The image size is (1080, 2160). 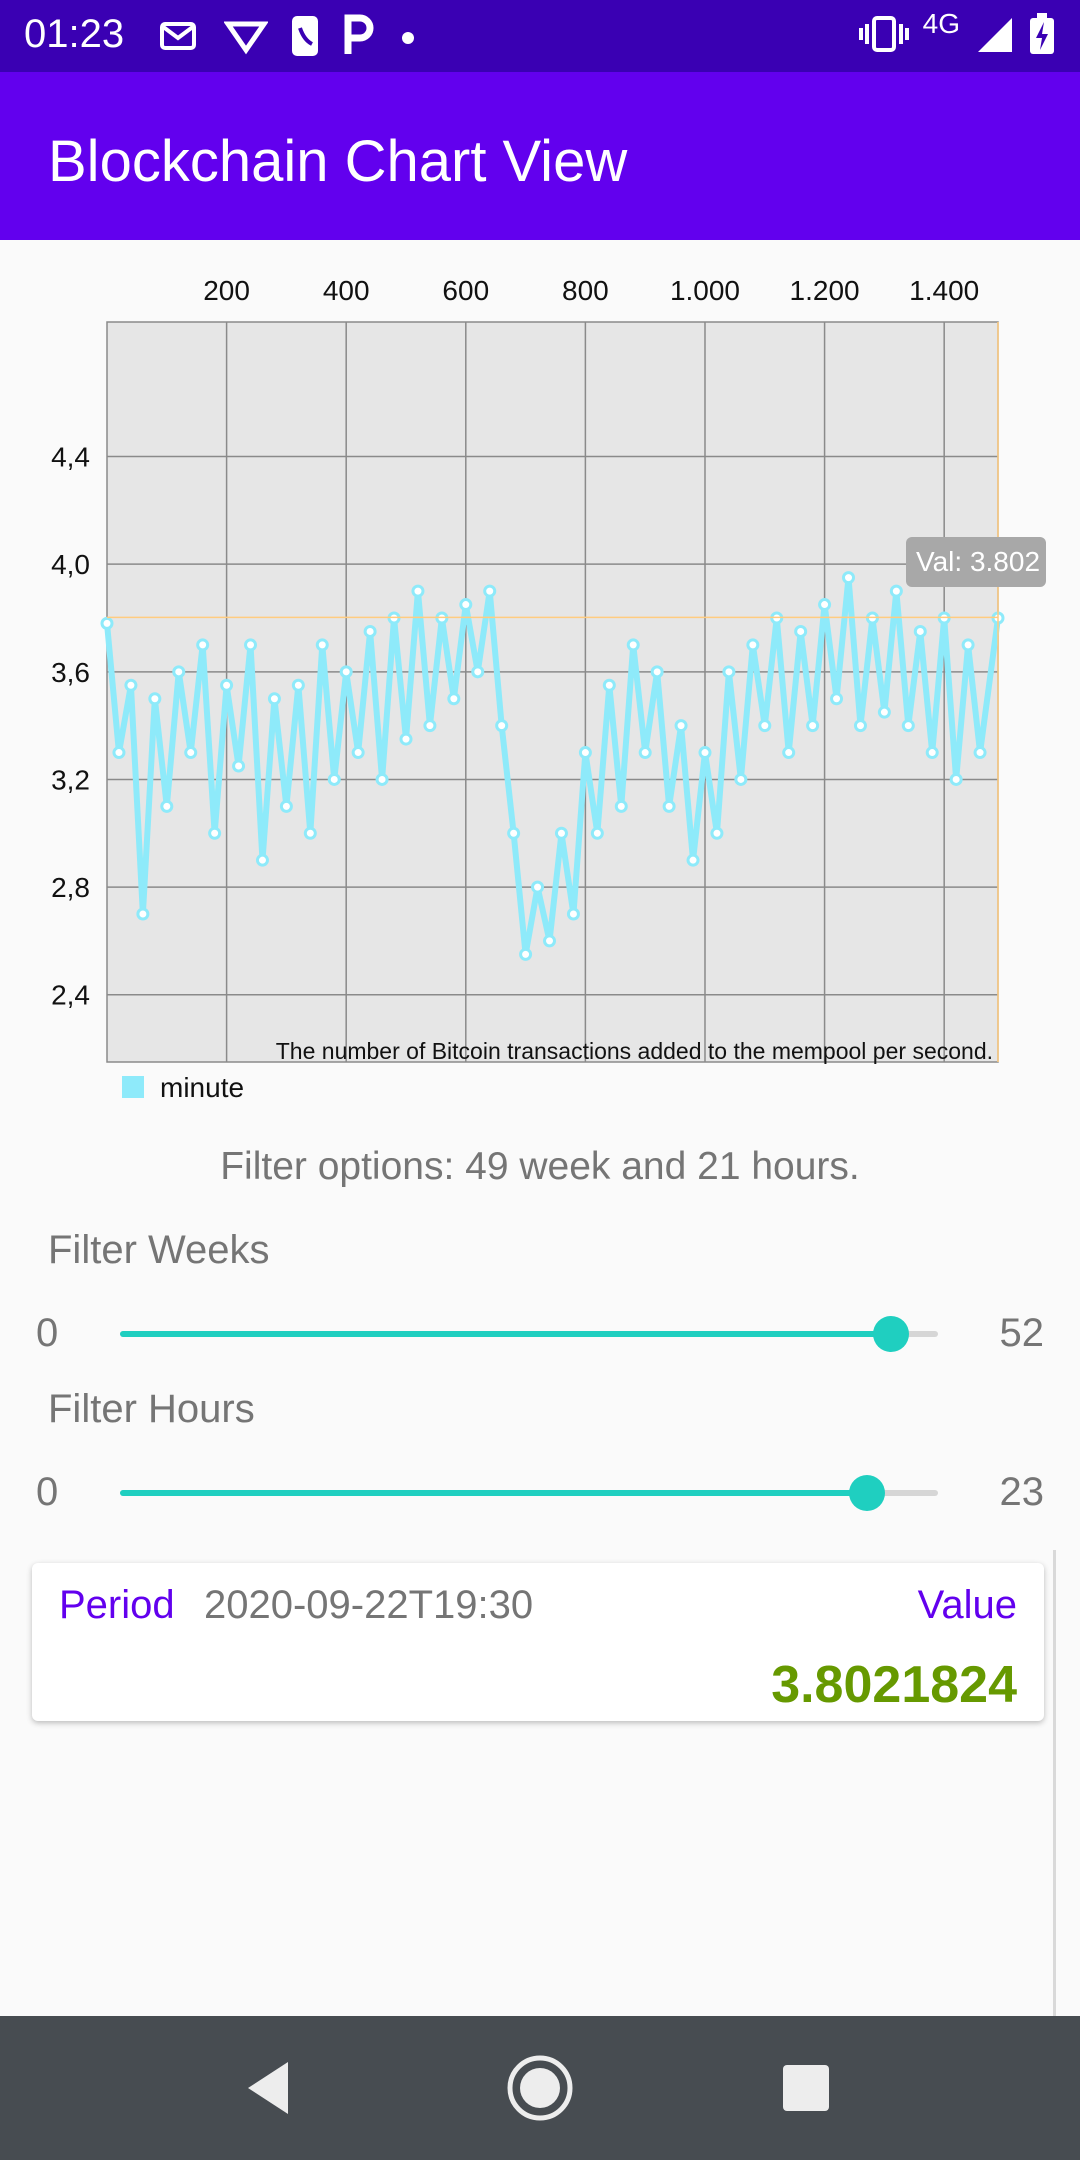 What do you see at coordinates (465, 290) in the screenshot?
I see `x-tick-label: 600` at bounding box center [465, 290].